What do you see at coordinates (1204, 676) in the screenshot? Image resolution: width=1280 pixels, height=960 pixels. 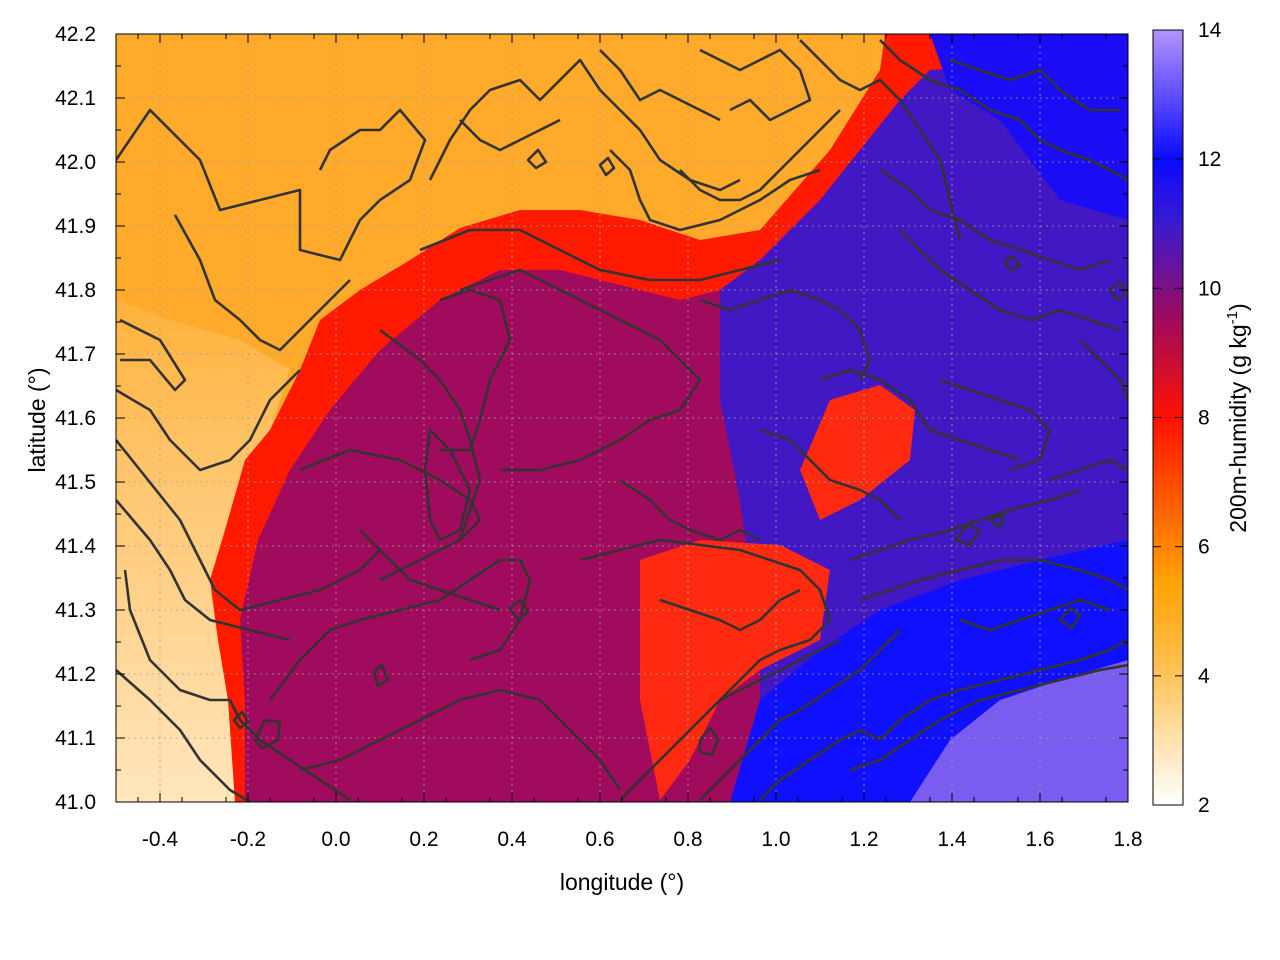 I see `colorbar-tick-label: 4` at bounding box center [1204, 676].